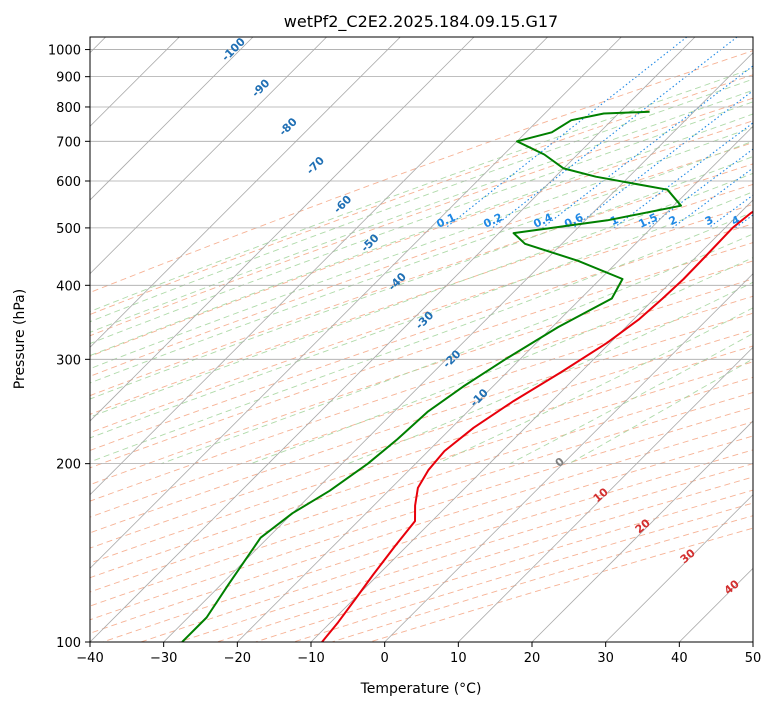 The height and width of the screenshot is (708, 775). Describe the element at coordinates (68, 465) in the screenshot. I see `y-tick-label: 200` at that location.